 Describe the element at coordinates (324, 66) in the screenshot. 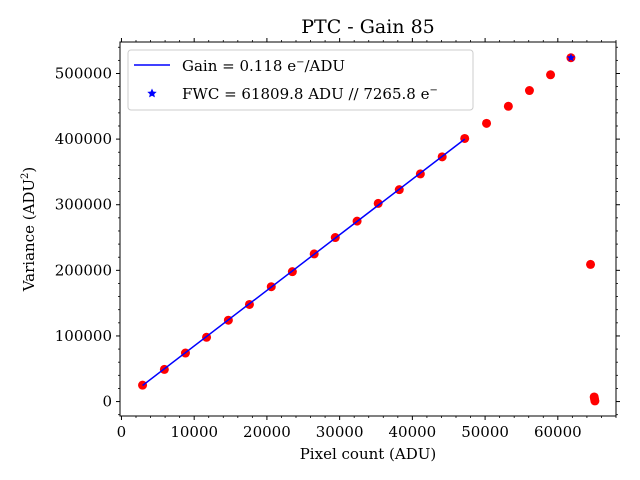

I see `legend-gain-tail: /ADU` at that location.